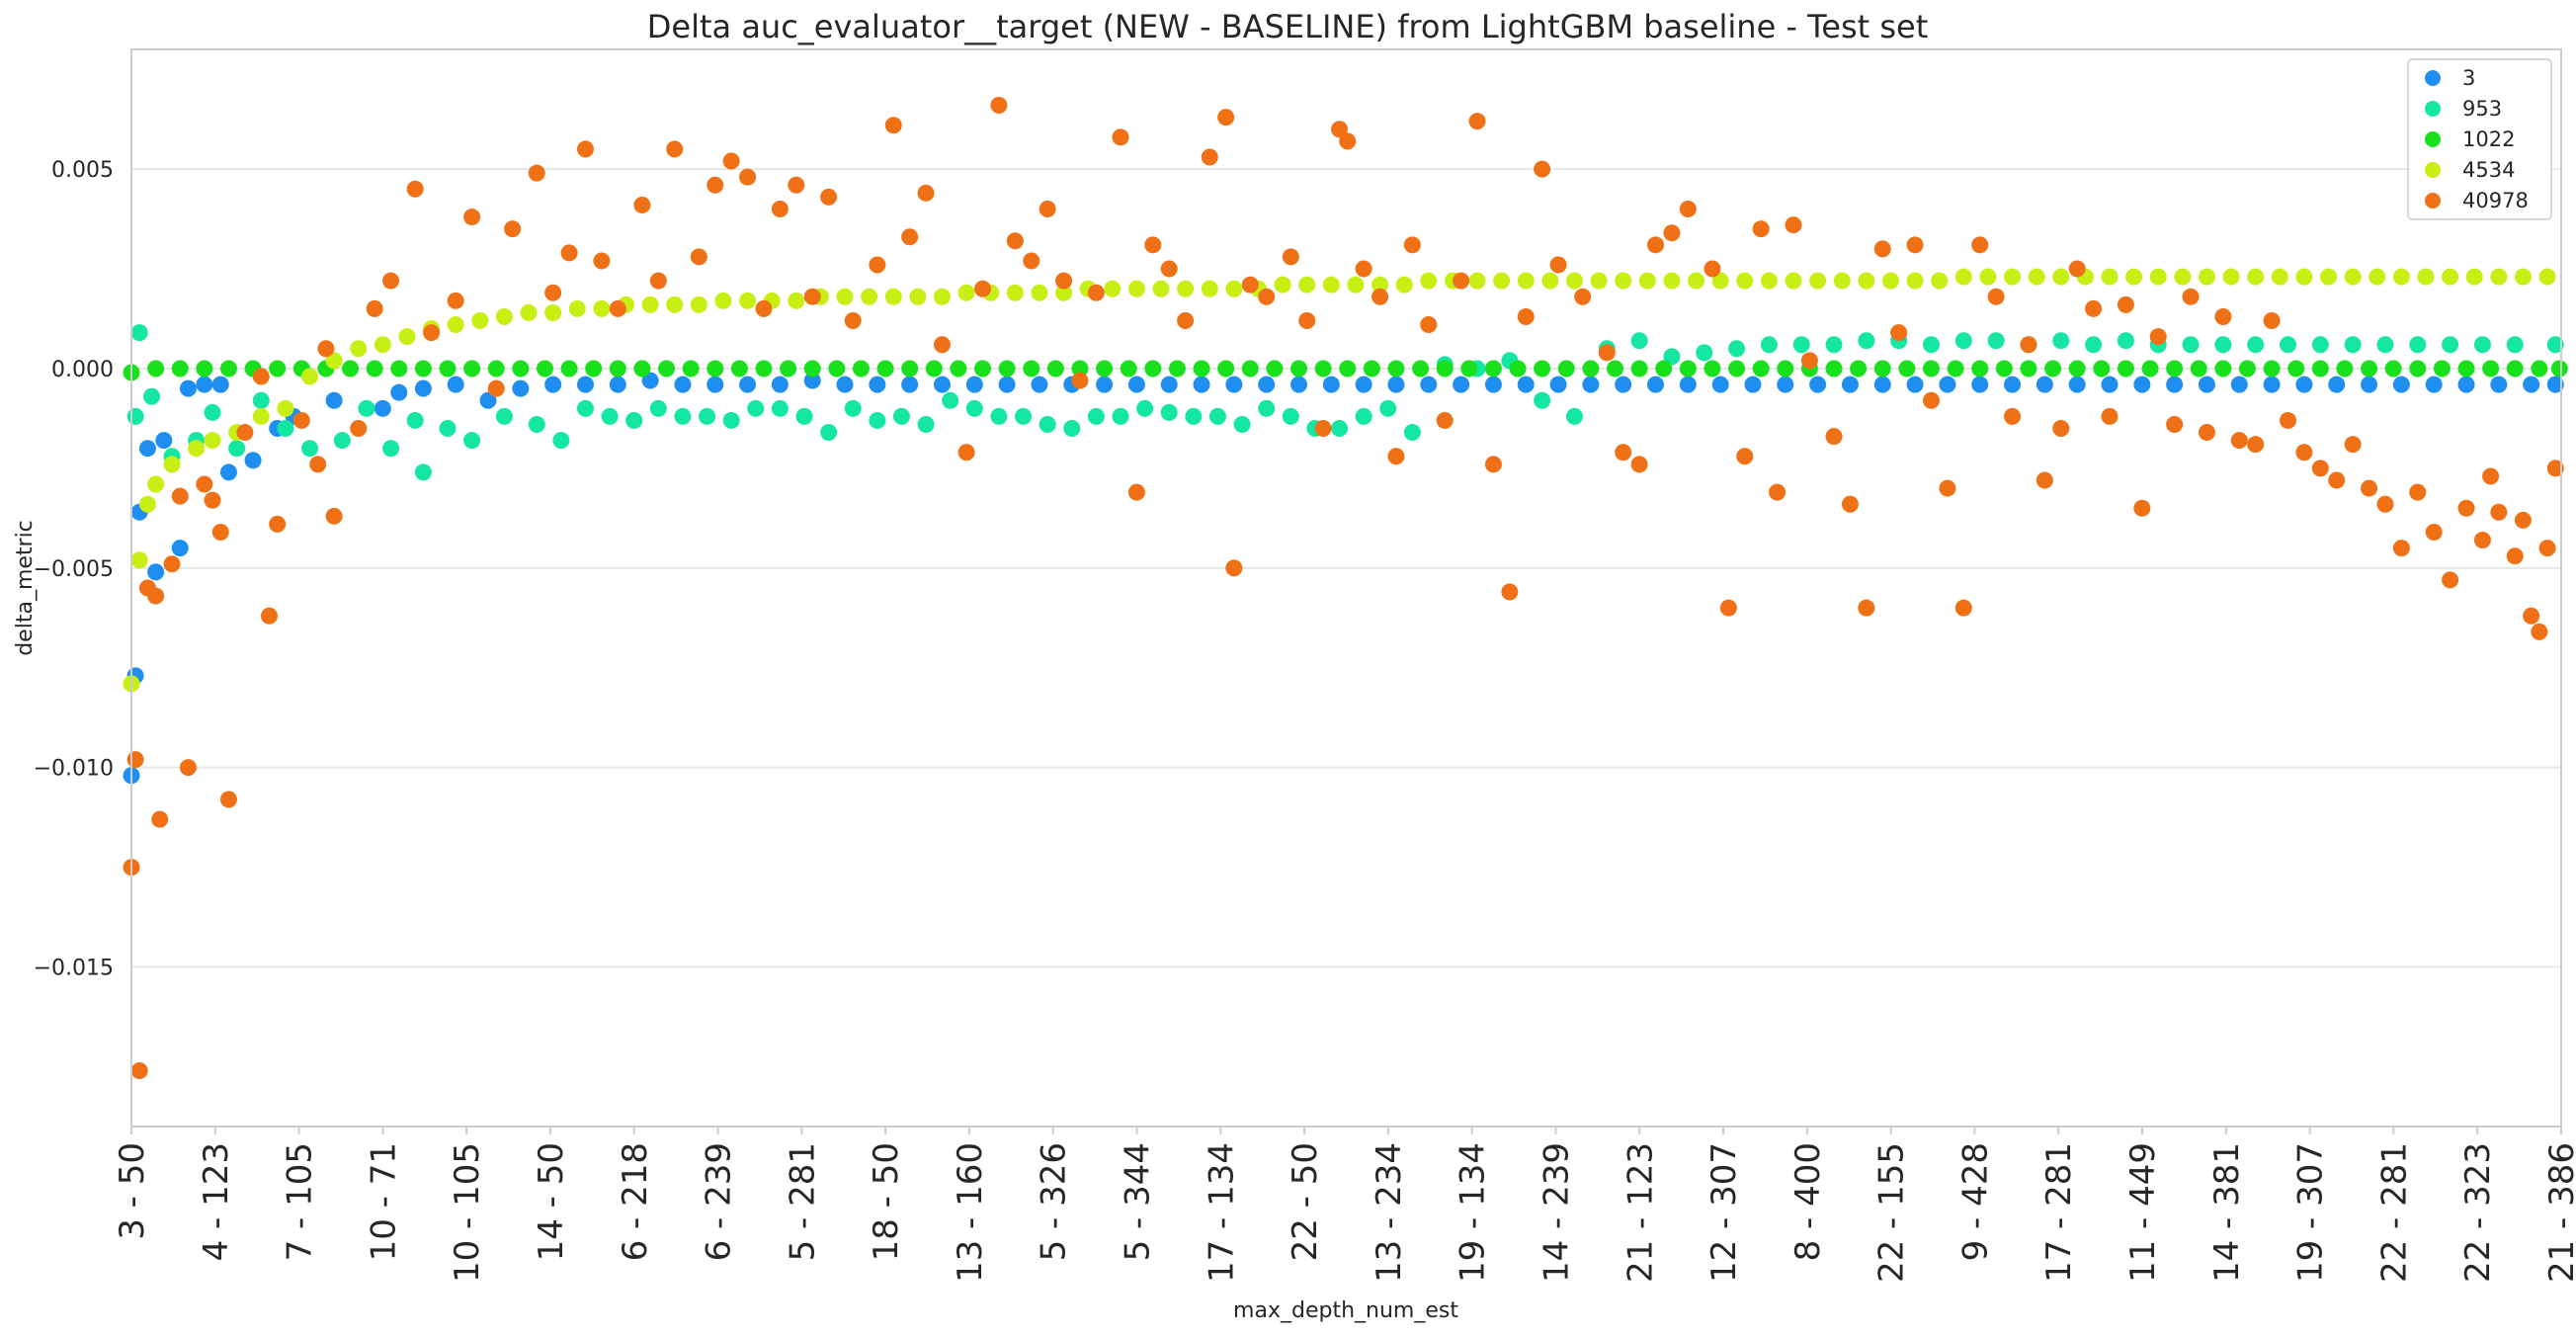 This screenshot has height=1337, width=2576. I want to click on y-tick-label: −0.005, so click(74, 569).